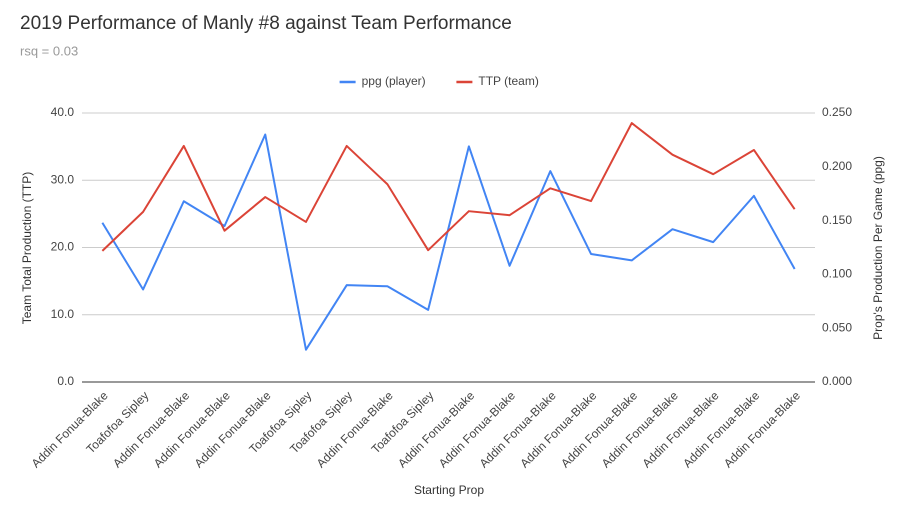 The width and height of the screenshot is (900, 514). I want to click on y2-tick-label: 0.150, so click(837, 220).